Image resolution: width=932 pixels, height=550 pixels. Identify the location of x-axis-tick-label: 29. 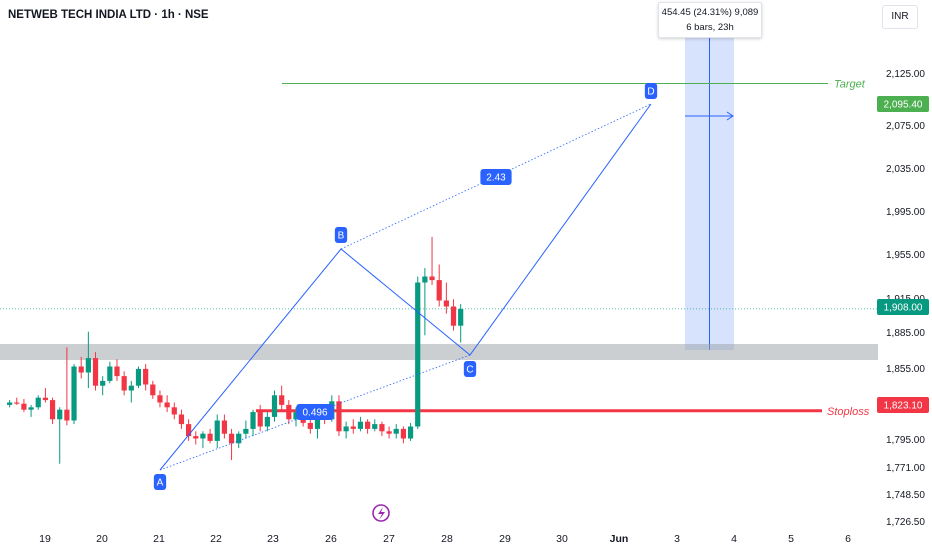
(505, 539).